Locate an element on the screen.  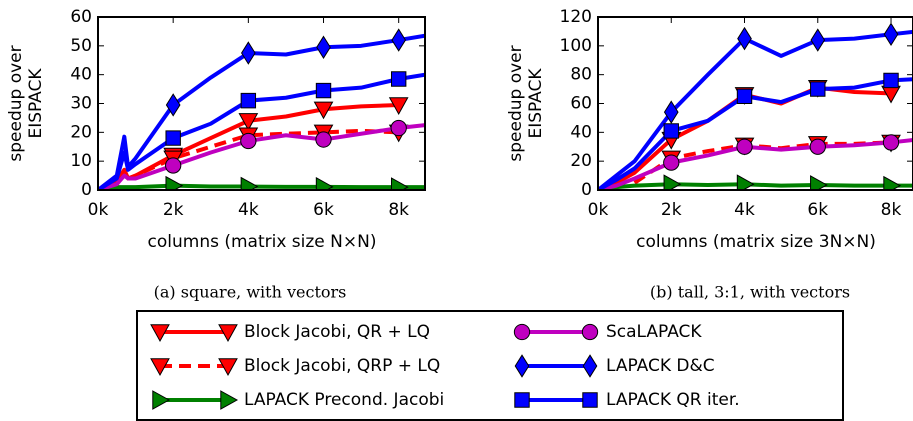
legend-label: ScaLAPACK is located at coordinates (654, 332).